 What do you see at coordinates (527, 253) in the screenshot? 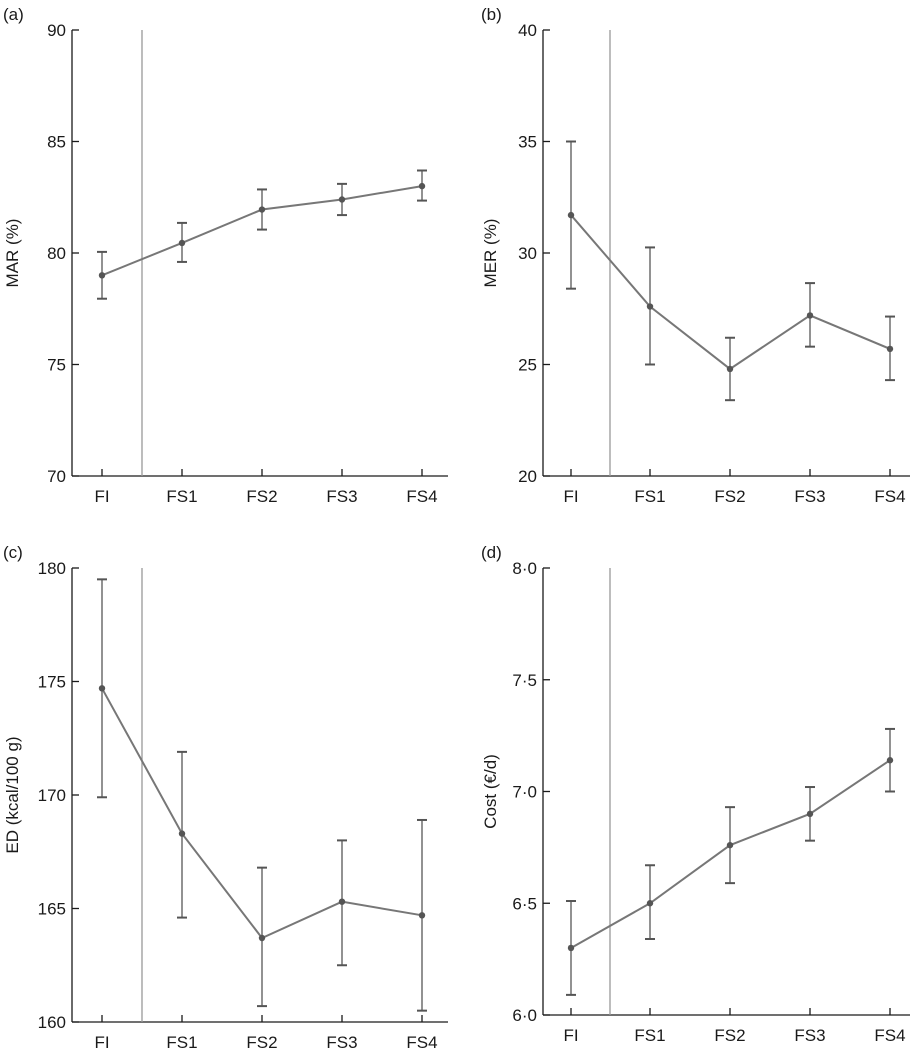
I see `y-tick-label: 30` at bounding box center [527, 253].